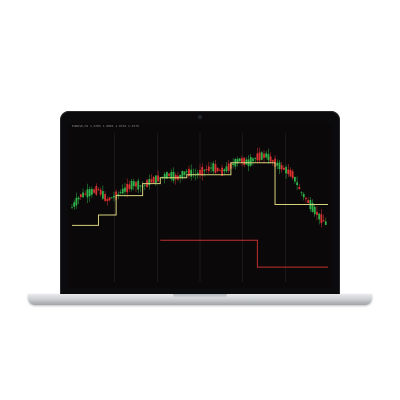 The width and height of the screenshot is (400, 400). I want to click on chart-header-text: EURUSD,H1 1.0785 1.0801 1.0762 1.0779, so click(105, 126).